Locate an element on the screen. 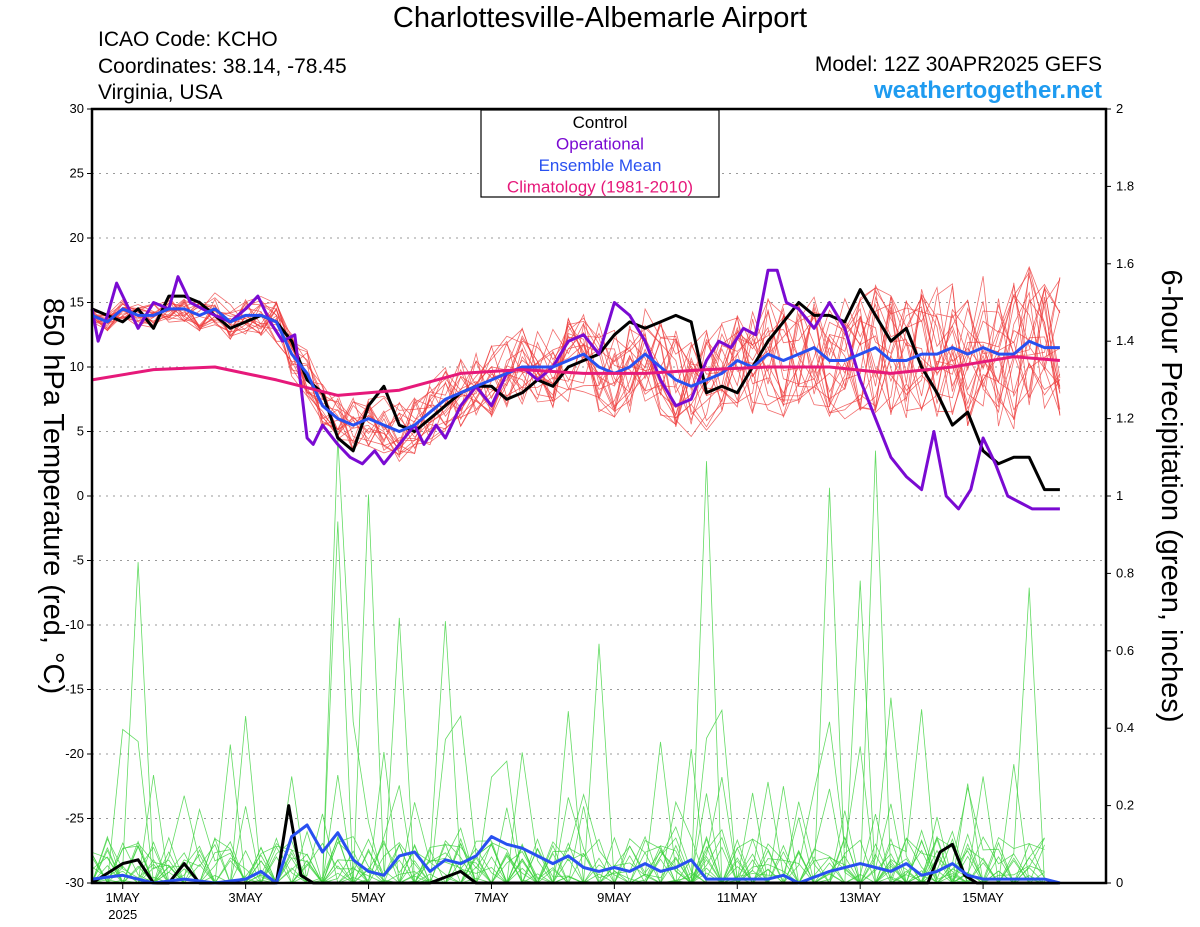 This screenshot has width=1200, height=927. y2-tick-label: 1.2 is located at coordinates (1125, 418).